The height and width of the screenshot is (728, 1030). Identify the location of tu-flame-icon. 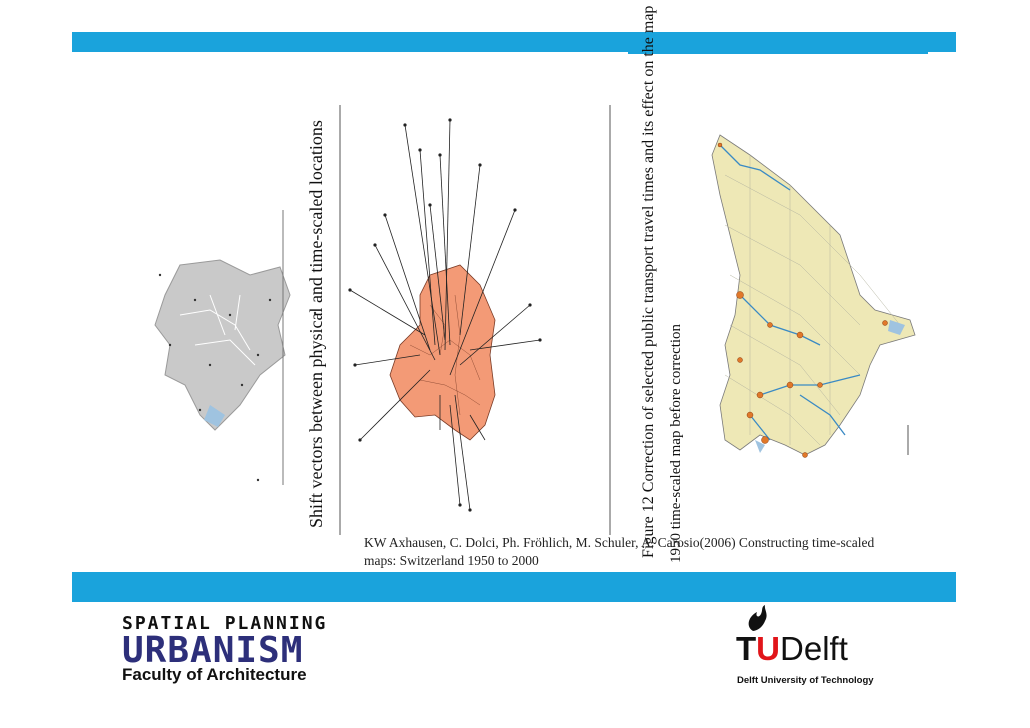
(757, 618).